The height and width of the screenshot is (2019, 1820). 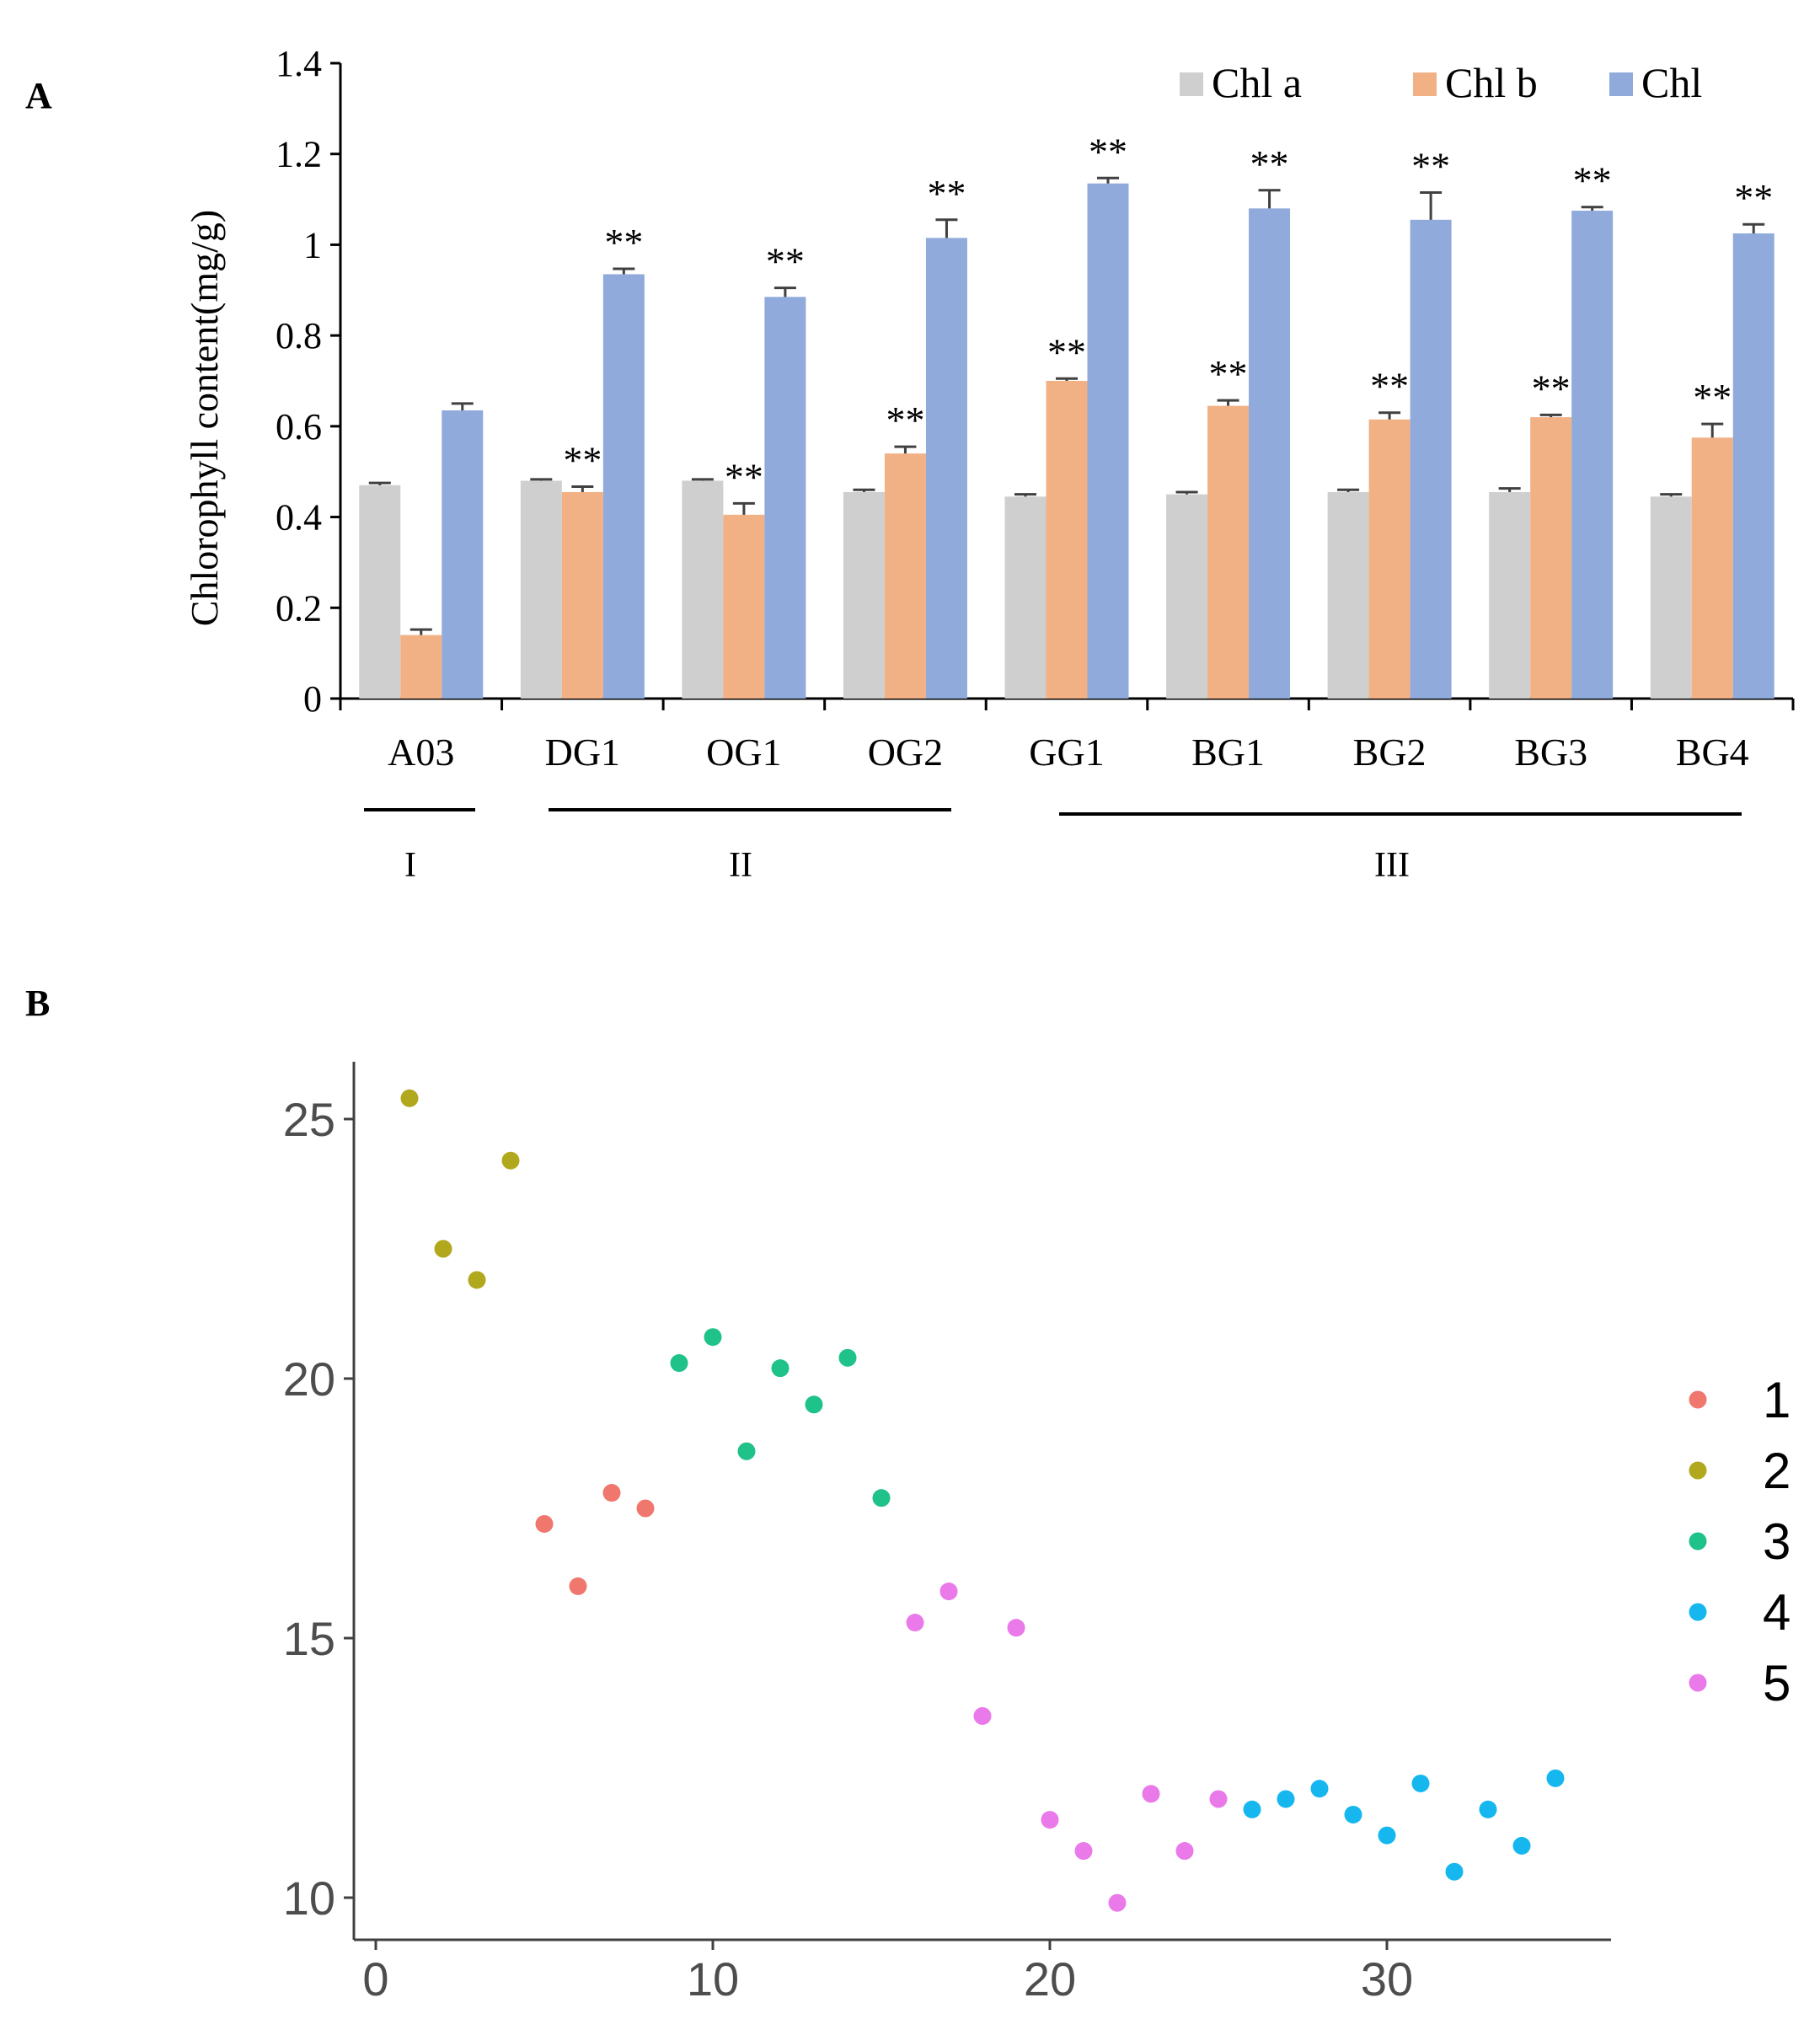 I want to click on legend-swatch, so click(x=1191, y=84).